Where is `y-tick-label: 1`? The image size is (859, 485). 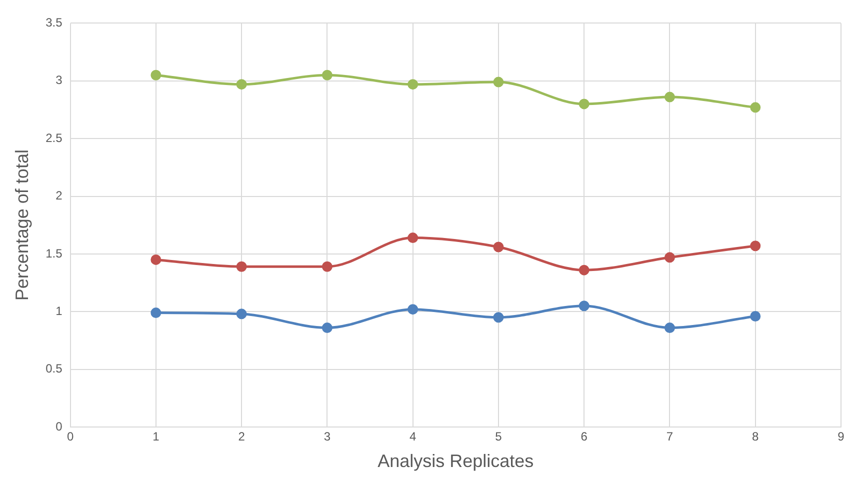 y-tick-label: 1 is located at coordinates (59, 311).